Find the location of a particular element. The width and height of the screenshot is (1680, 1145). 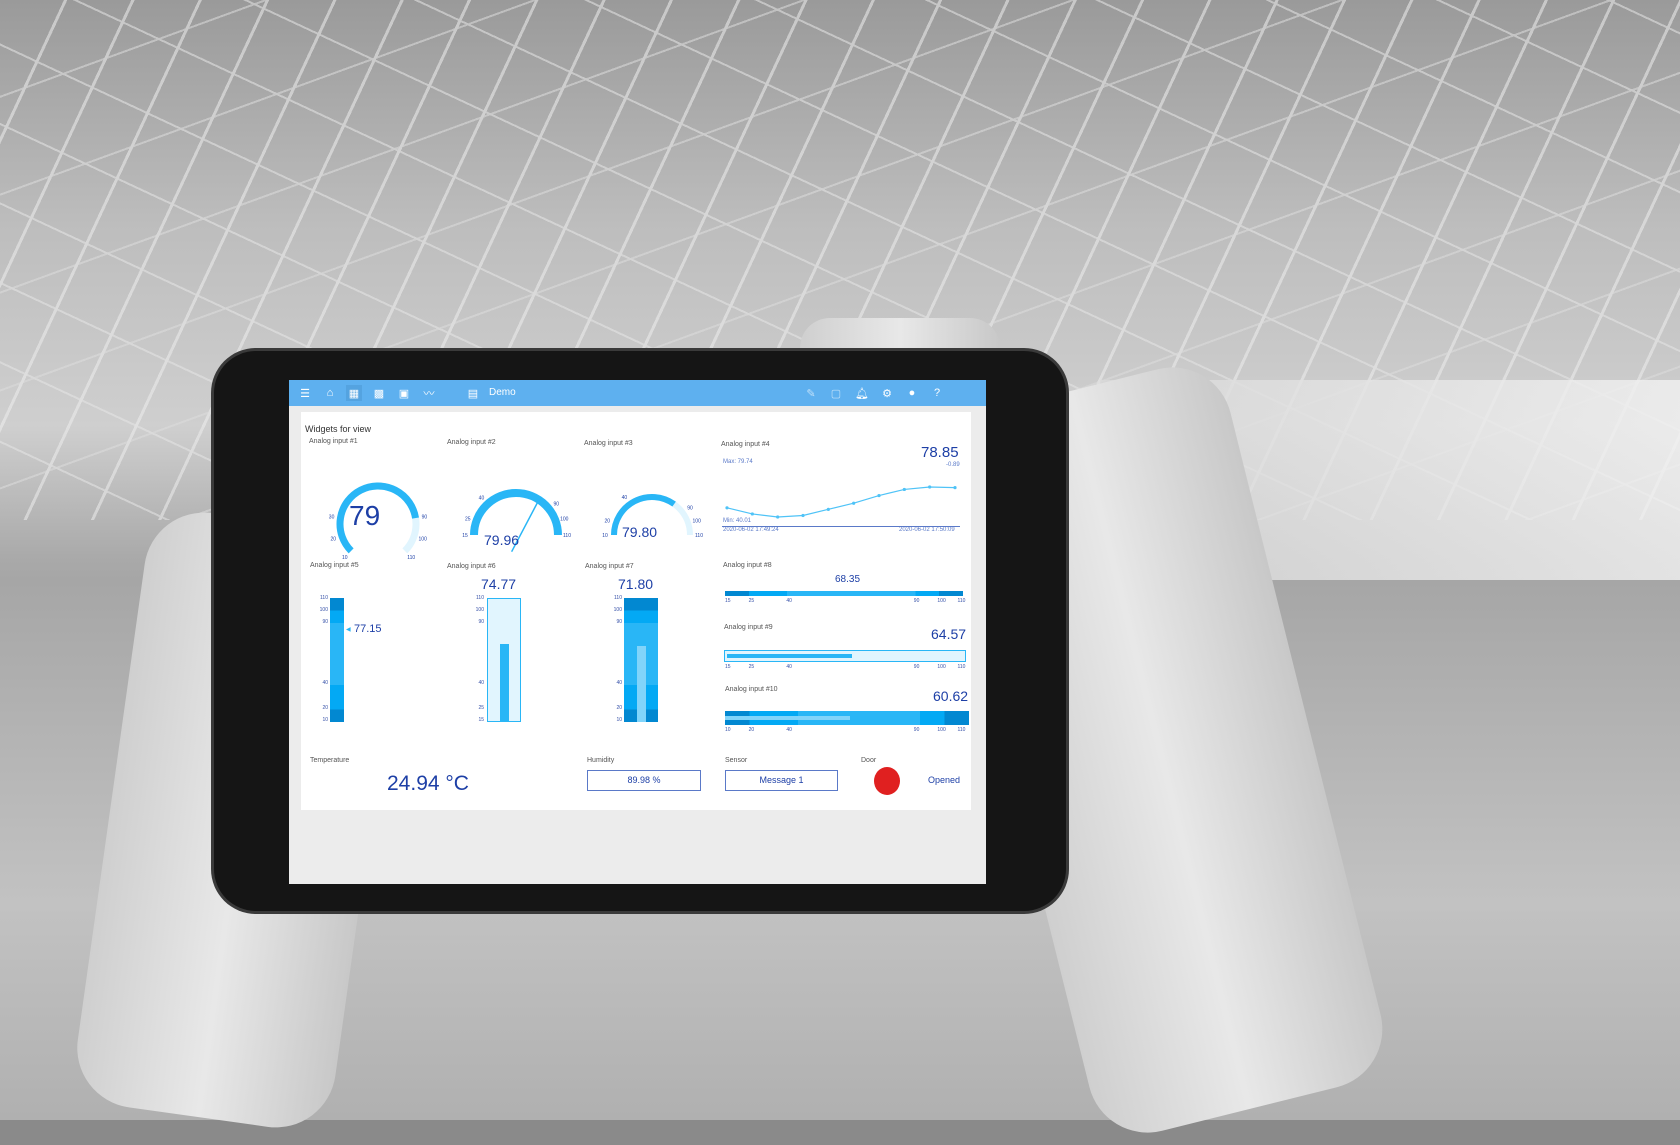

chart-icon: 〰 is located at coordinates (429, 394).